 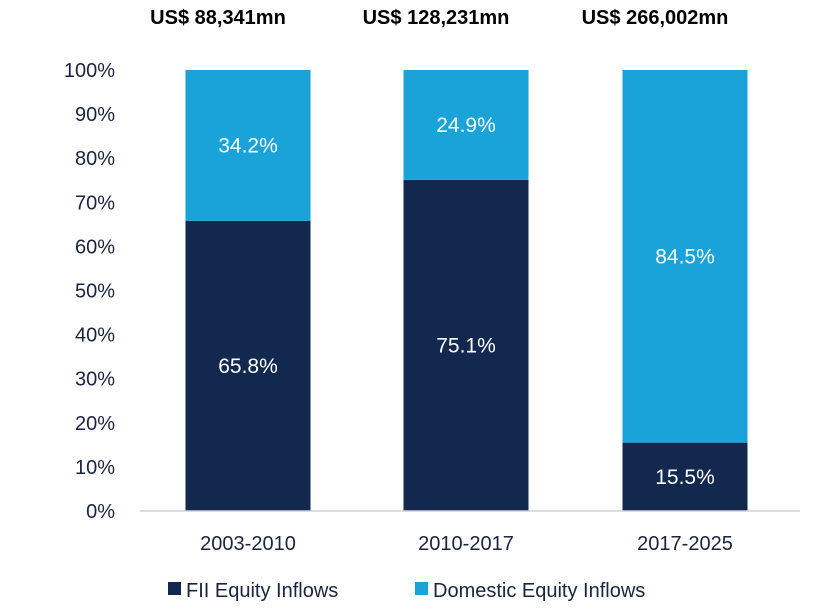 What do you see at coordinates (95, 336) in the screenshot?
I see `y-tick-label: 40%` at bounding box center [95, 336].